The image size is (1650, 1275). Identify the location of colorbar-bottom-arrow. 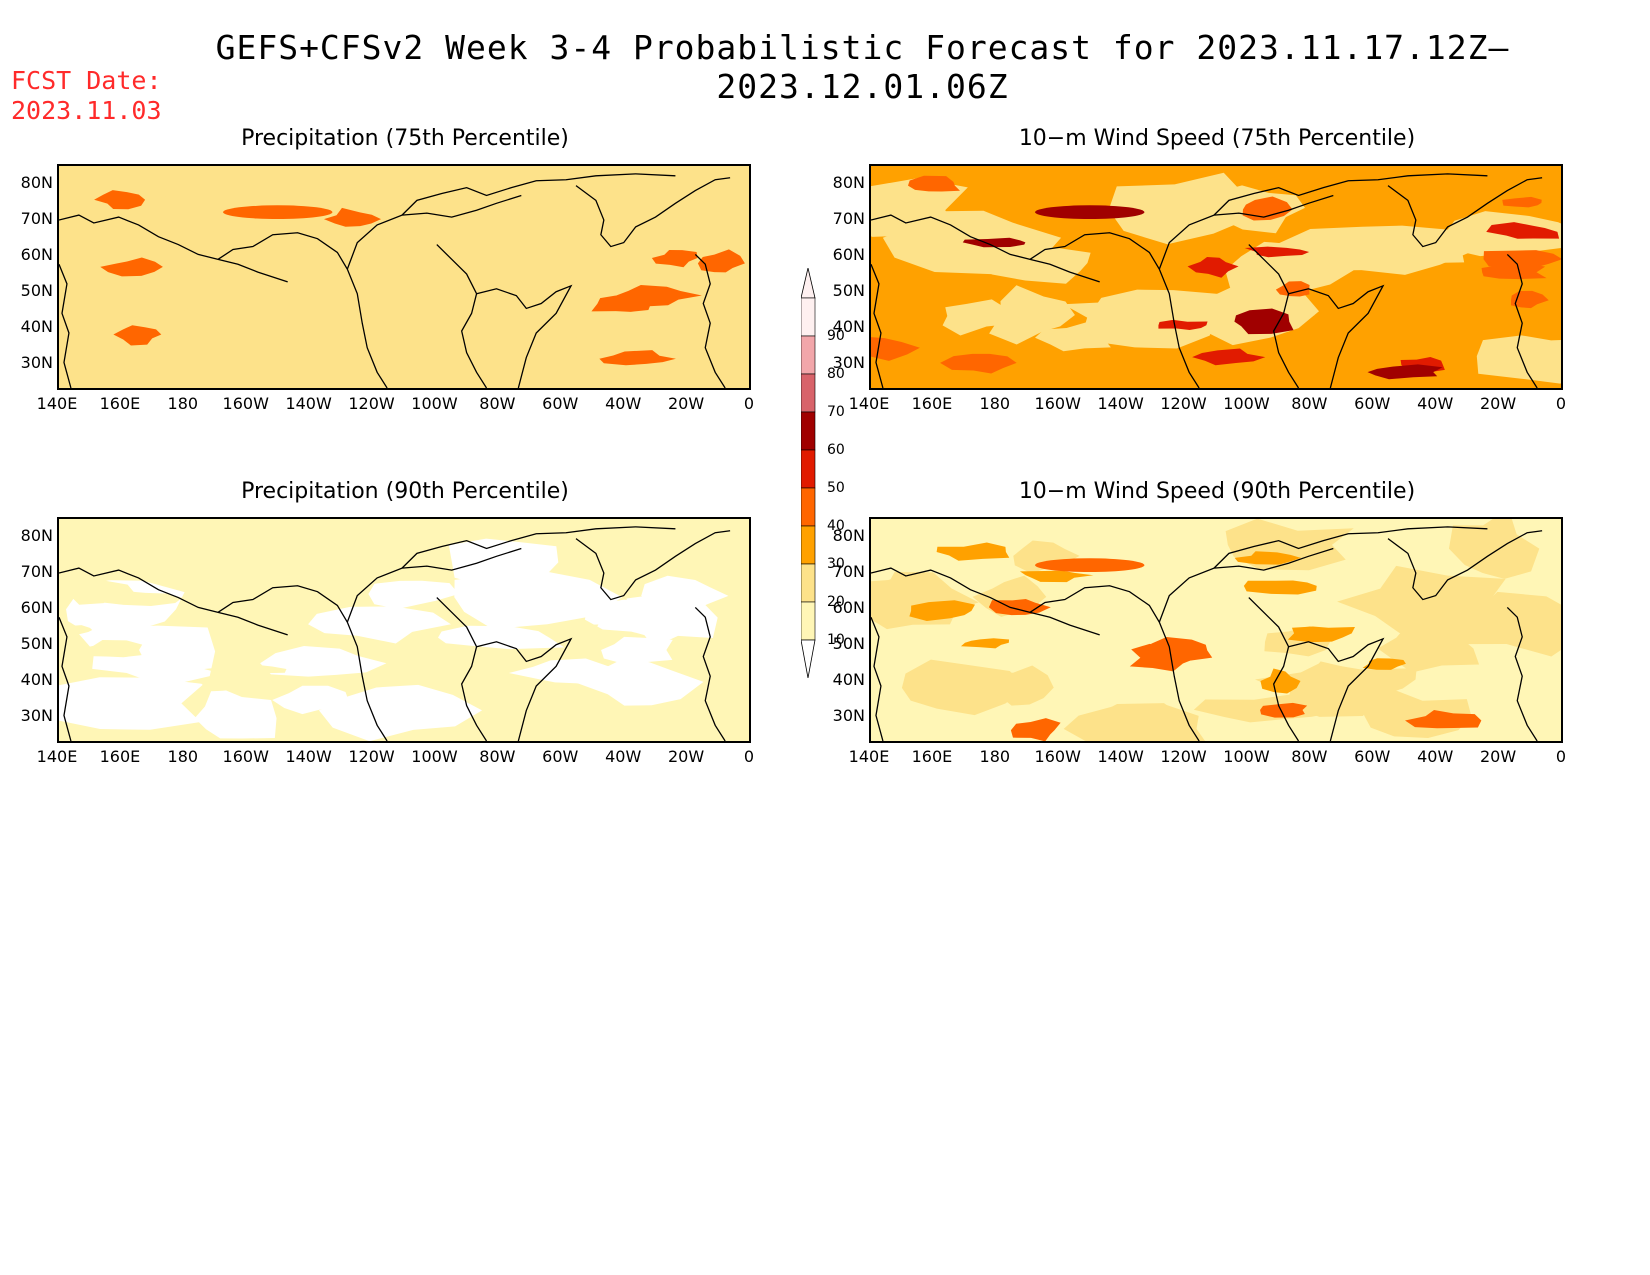
(808, 659).